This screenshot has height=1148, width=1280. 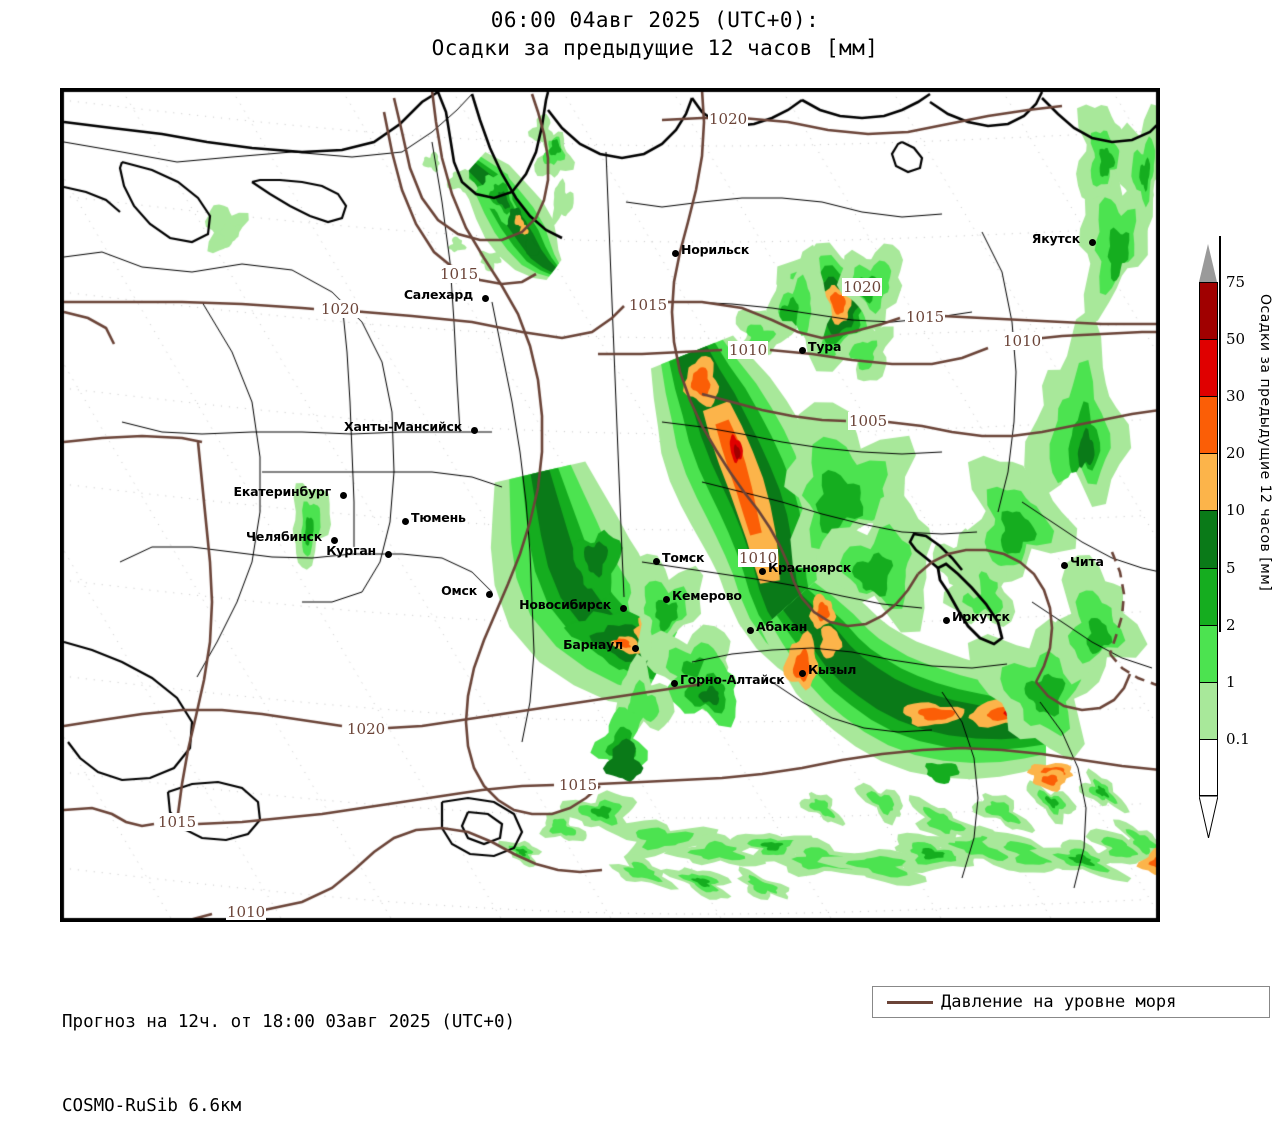 What do you see at coordinates (732, 679) in the screenshot?
I see `city-label: Горно-Алтайск` at bounding box center [732, 679].